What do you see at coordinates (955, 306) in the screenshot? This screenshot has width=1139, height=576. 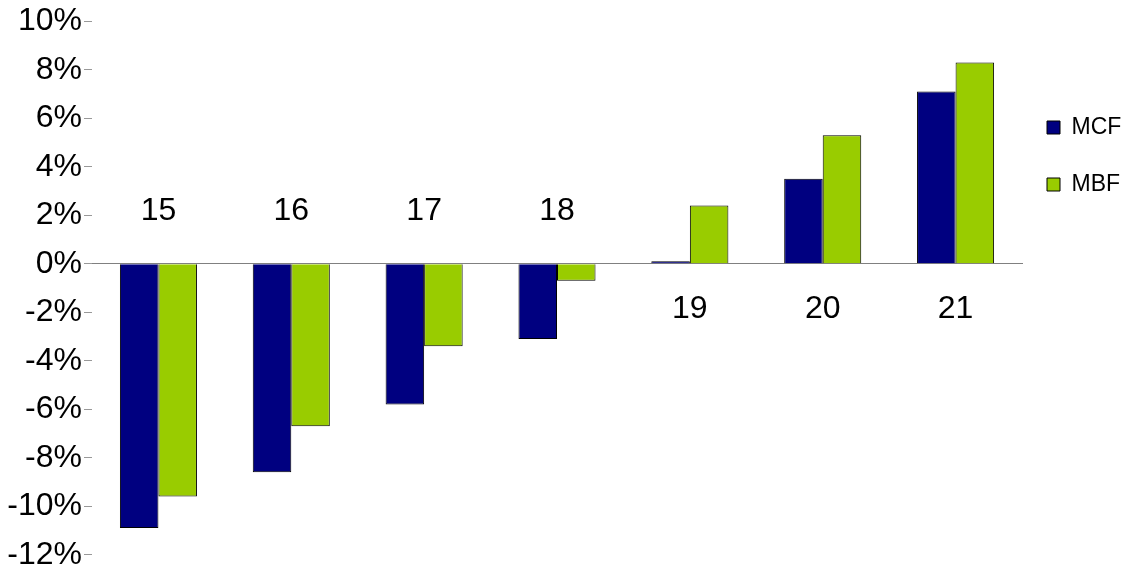 I see `x-tick-label: 21` at bounding box center [955, 306].